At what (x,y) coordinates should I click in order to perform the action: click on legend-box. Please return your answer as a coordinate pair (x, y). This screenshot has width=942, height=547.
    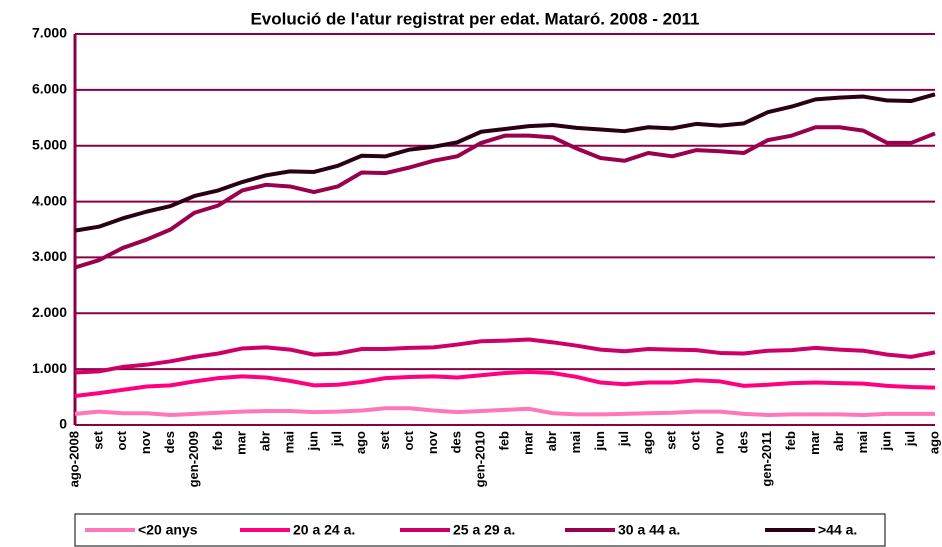
    Looking at the image, I should click on (480, 530).